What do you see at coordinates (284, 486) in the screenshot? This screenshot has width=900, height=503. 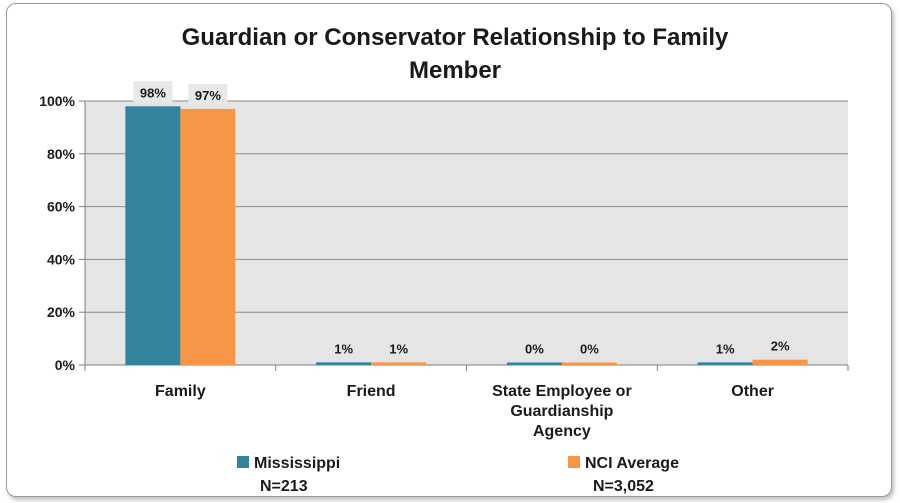 I see `legend-n-label: N=213` at bounding box center [284, 486].